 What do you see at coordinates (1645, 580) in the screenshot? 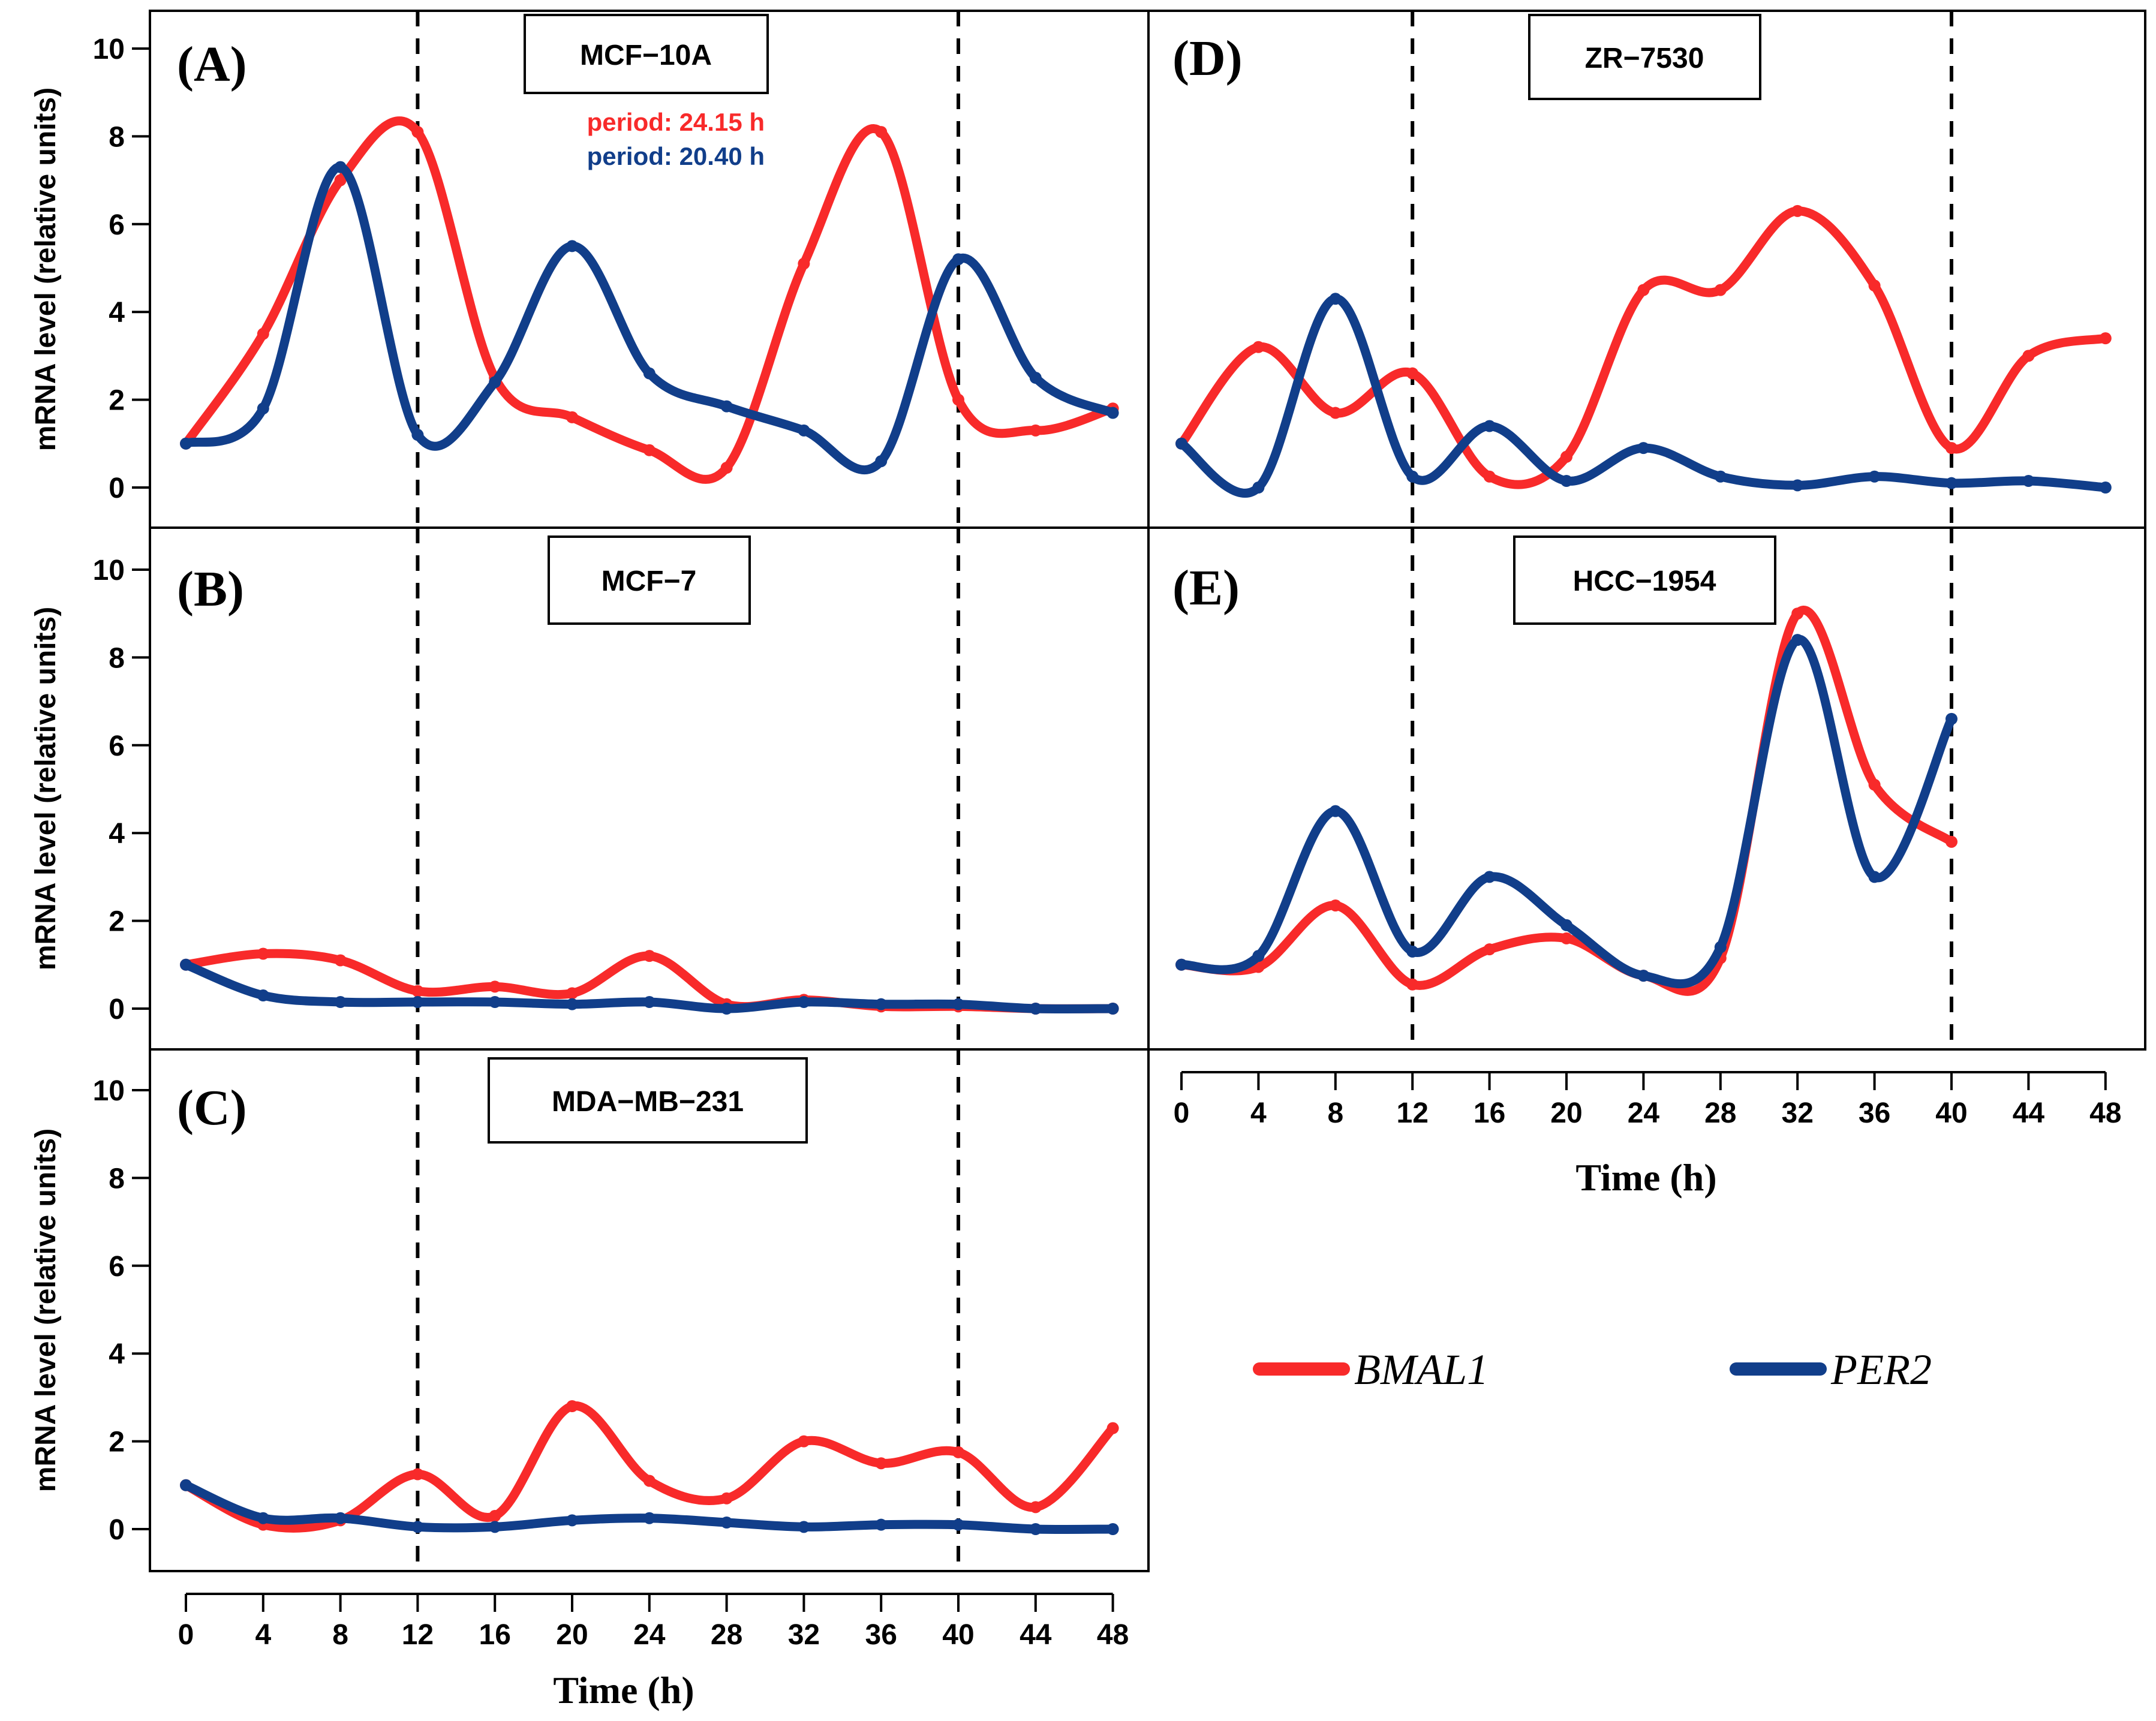
I see `title-box-e` at bounding box center [1645, 580].